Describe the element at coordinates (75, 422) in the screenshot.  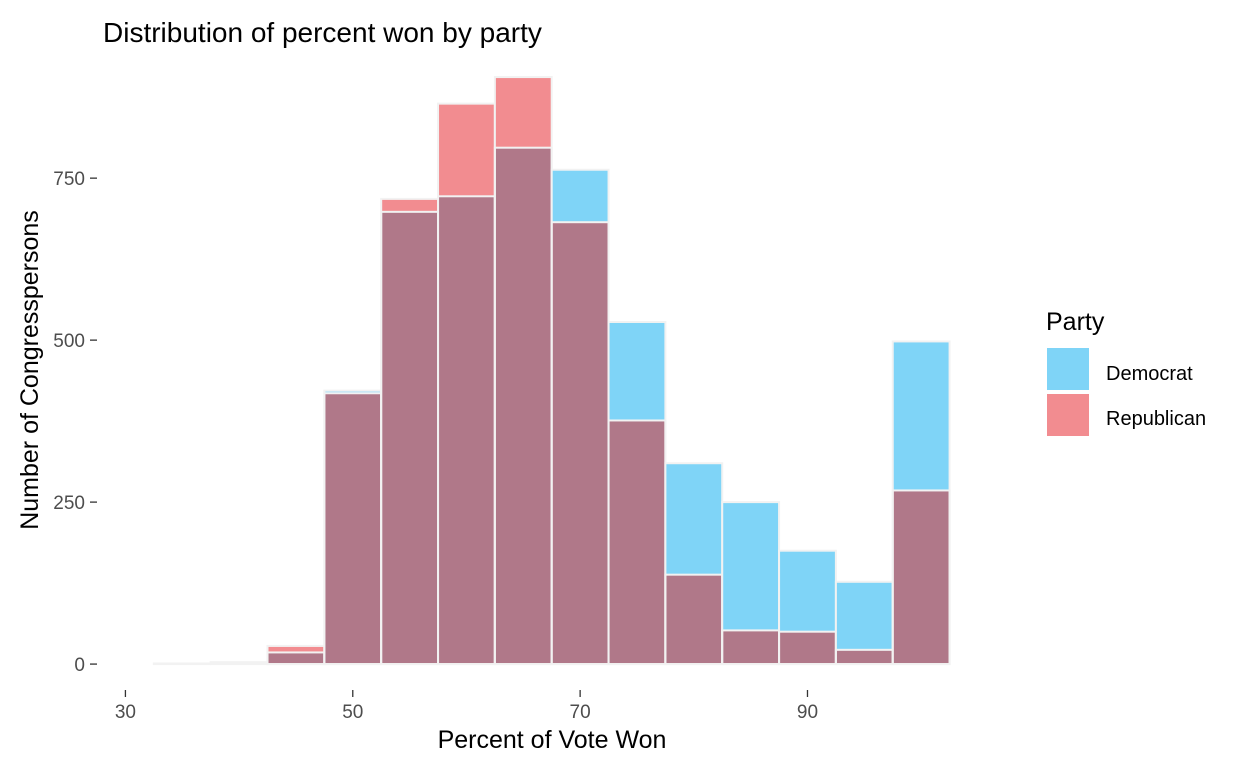
I see `y-axis: 0 250 500 750` at that location.